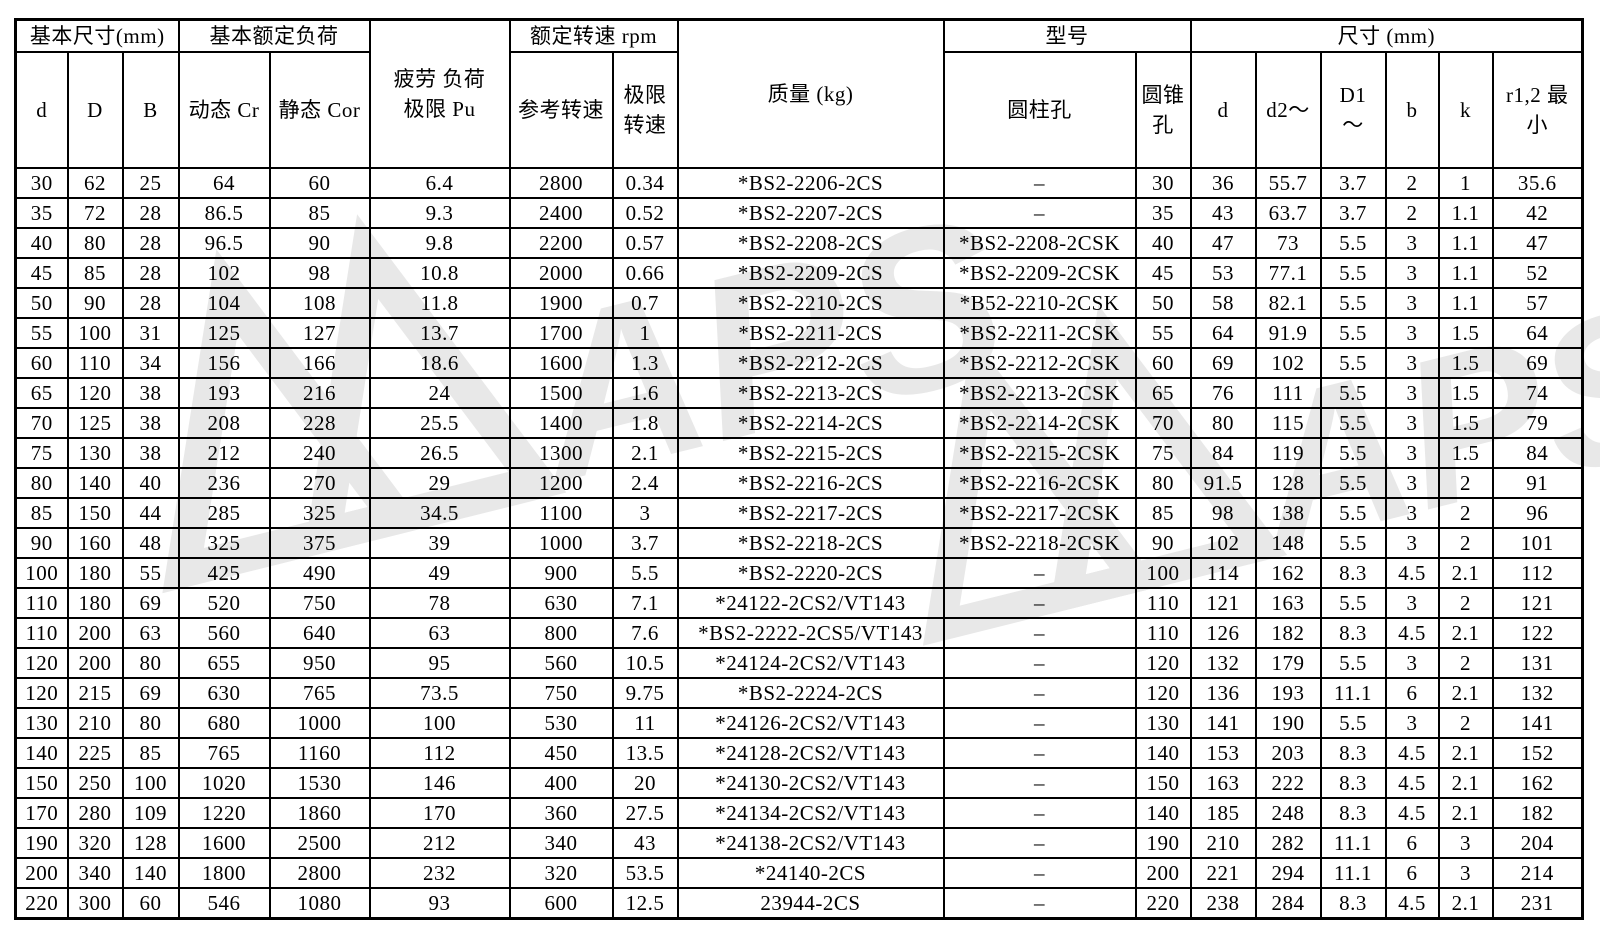 This screenshot has height=933, width=1600. What do you see at coordinates (810, 393) in the screenshot?
I see `table-cell: *BS2-2213-2CS` at bounding box center [810, 393].